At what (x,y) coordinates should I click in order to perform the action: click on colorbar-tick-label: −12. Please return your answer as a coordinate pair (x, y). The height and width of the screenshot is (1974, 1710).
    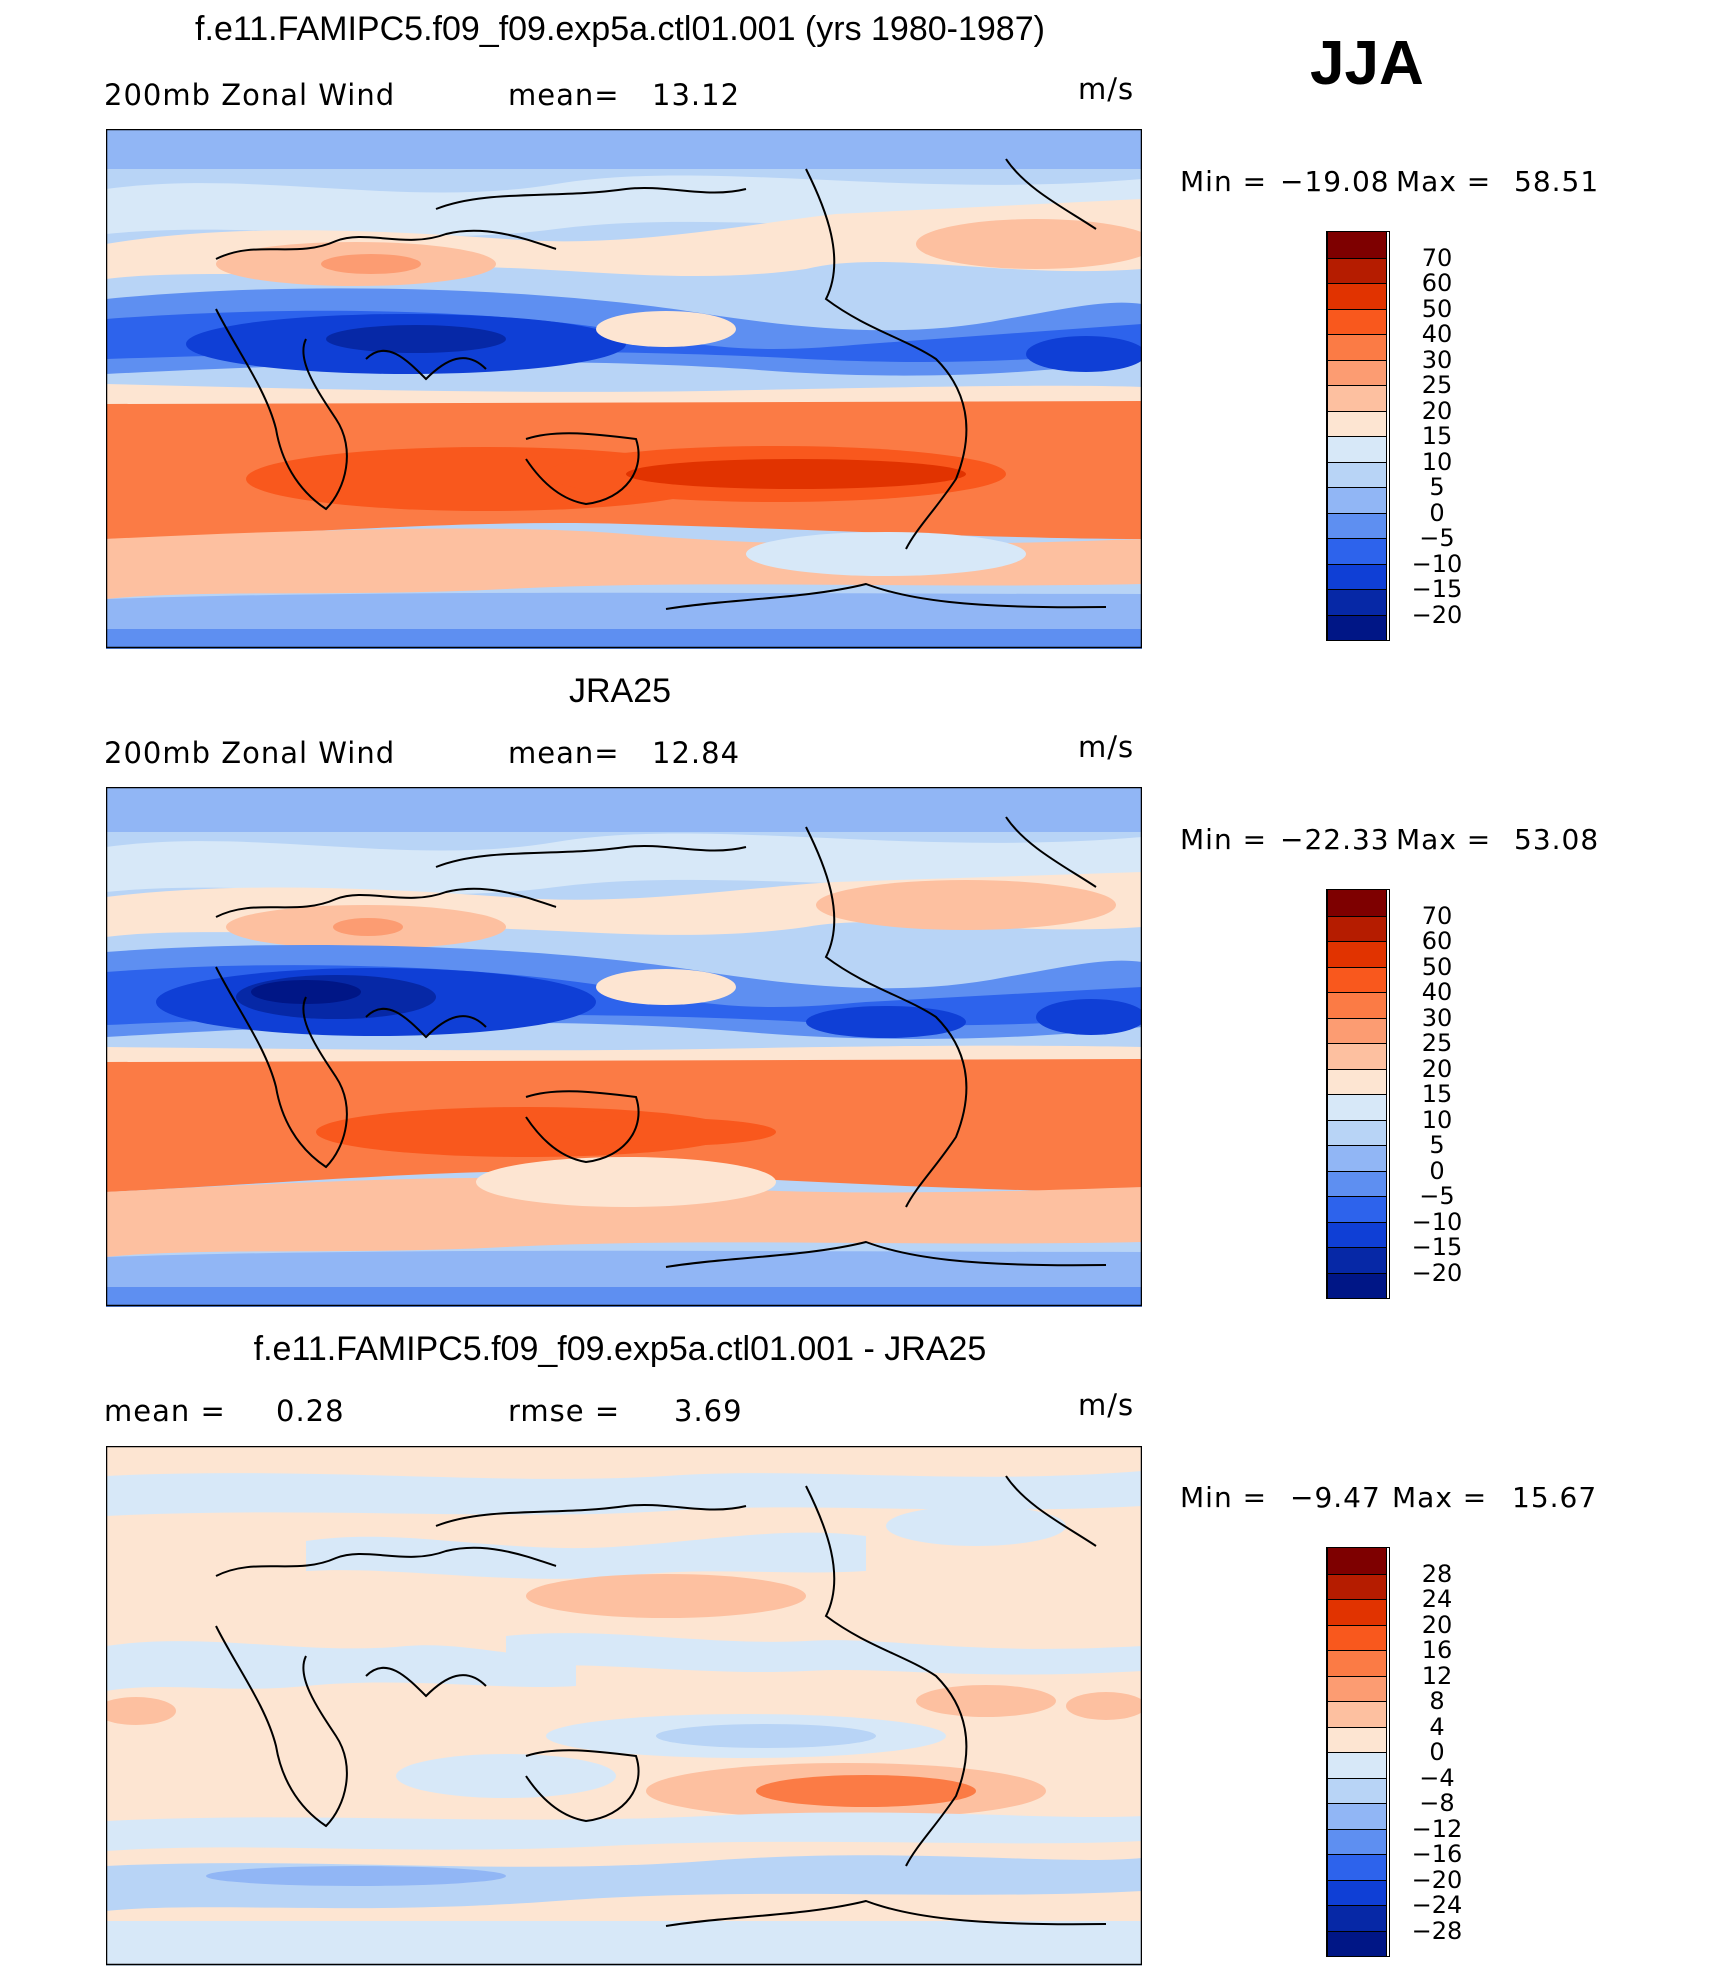
    Looking at the image, I should click on (1437, 1828).